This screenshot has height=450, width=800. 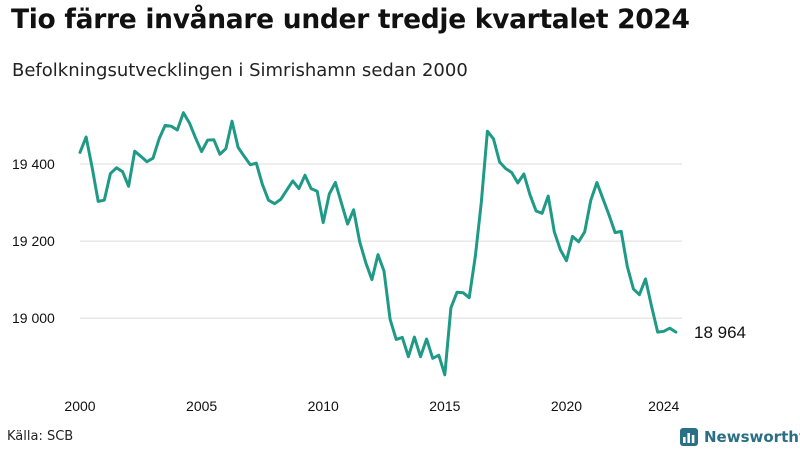 What do you see at coordinates (201, 406) in the screenshot?
I see `x-tick-label: 2005` at bounding box center [201, 406].